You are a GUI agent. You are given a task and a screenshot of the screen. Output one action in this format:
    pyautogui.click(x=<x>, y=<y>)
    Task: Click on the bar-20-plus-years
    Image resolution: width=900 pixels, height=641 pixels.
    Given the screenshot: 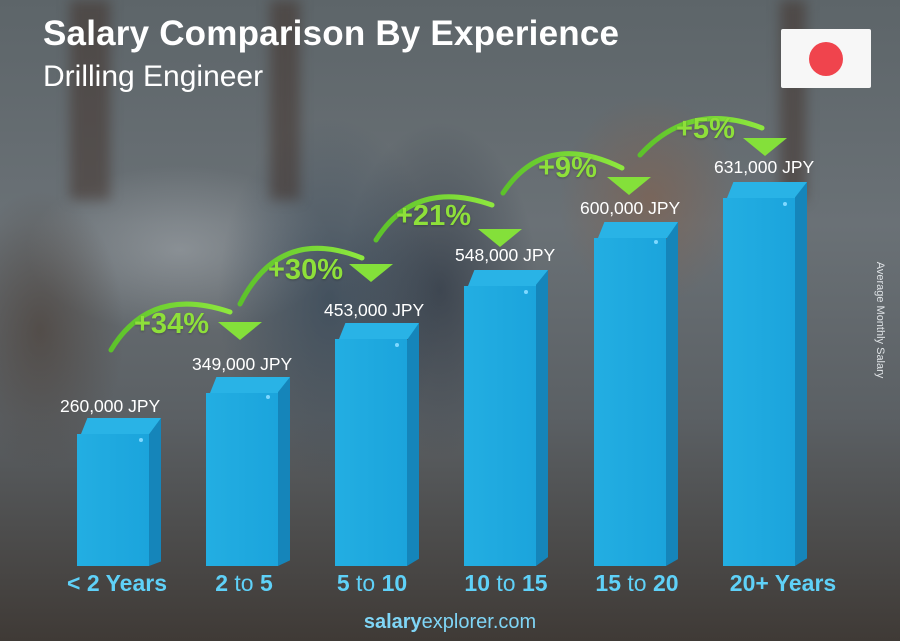 What is the action you would take?
    pyautogui.click(x=765, y=374)
    